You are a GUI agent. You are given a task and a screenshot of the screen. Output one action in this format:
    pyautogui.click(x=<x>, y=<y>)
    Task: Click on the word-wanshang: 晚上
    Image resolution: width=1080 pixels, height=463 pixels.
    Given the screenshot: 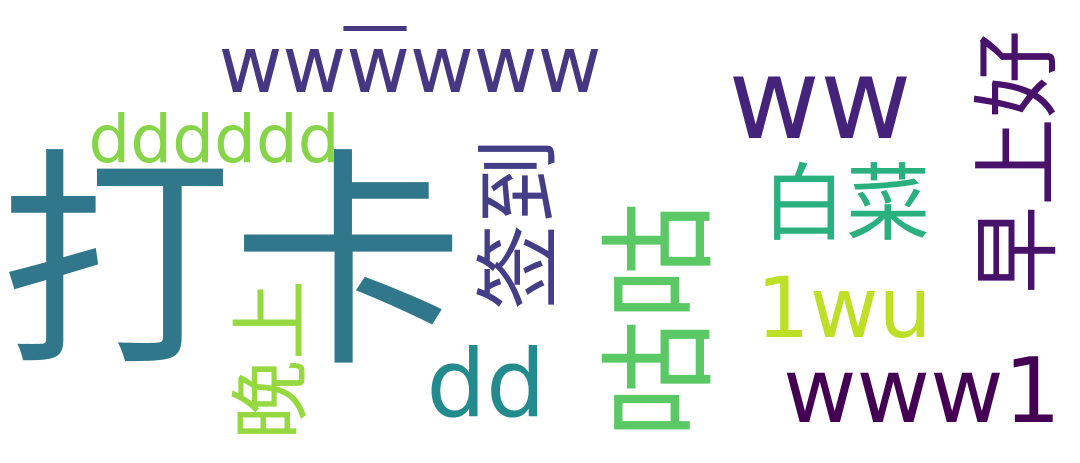 What is the action you would take?
    pyautogui.click(x=271, y=360)
    